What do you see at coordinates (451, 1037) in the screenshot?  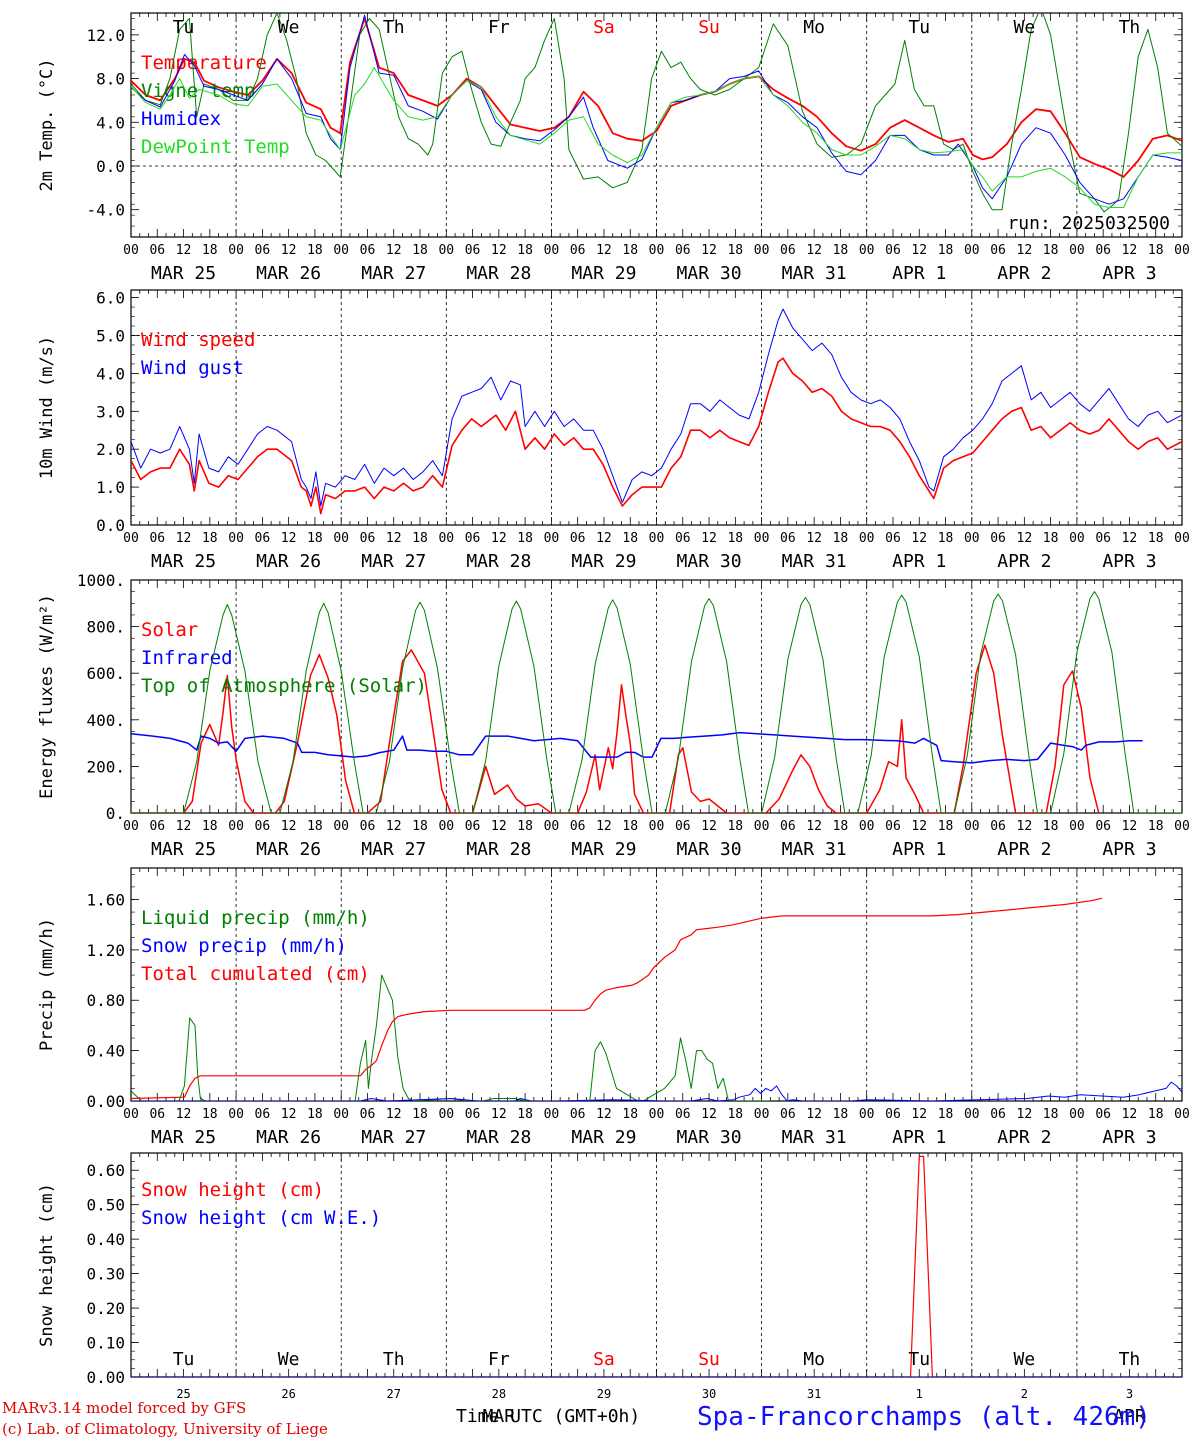 I see `series-line-liquid-precip-mm-h-` at bounding box center [451, 1037].